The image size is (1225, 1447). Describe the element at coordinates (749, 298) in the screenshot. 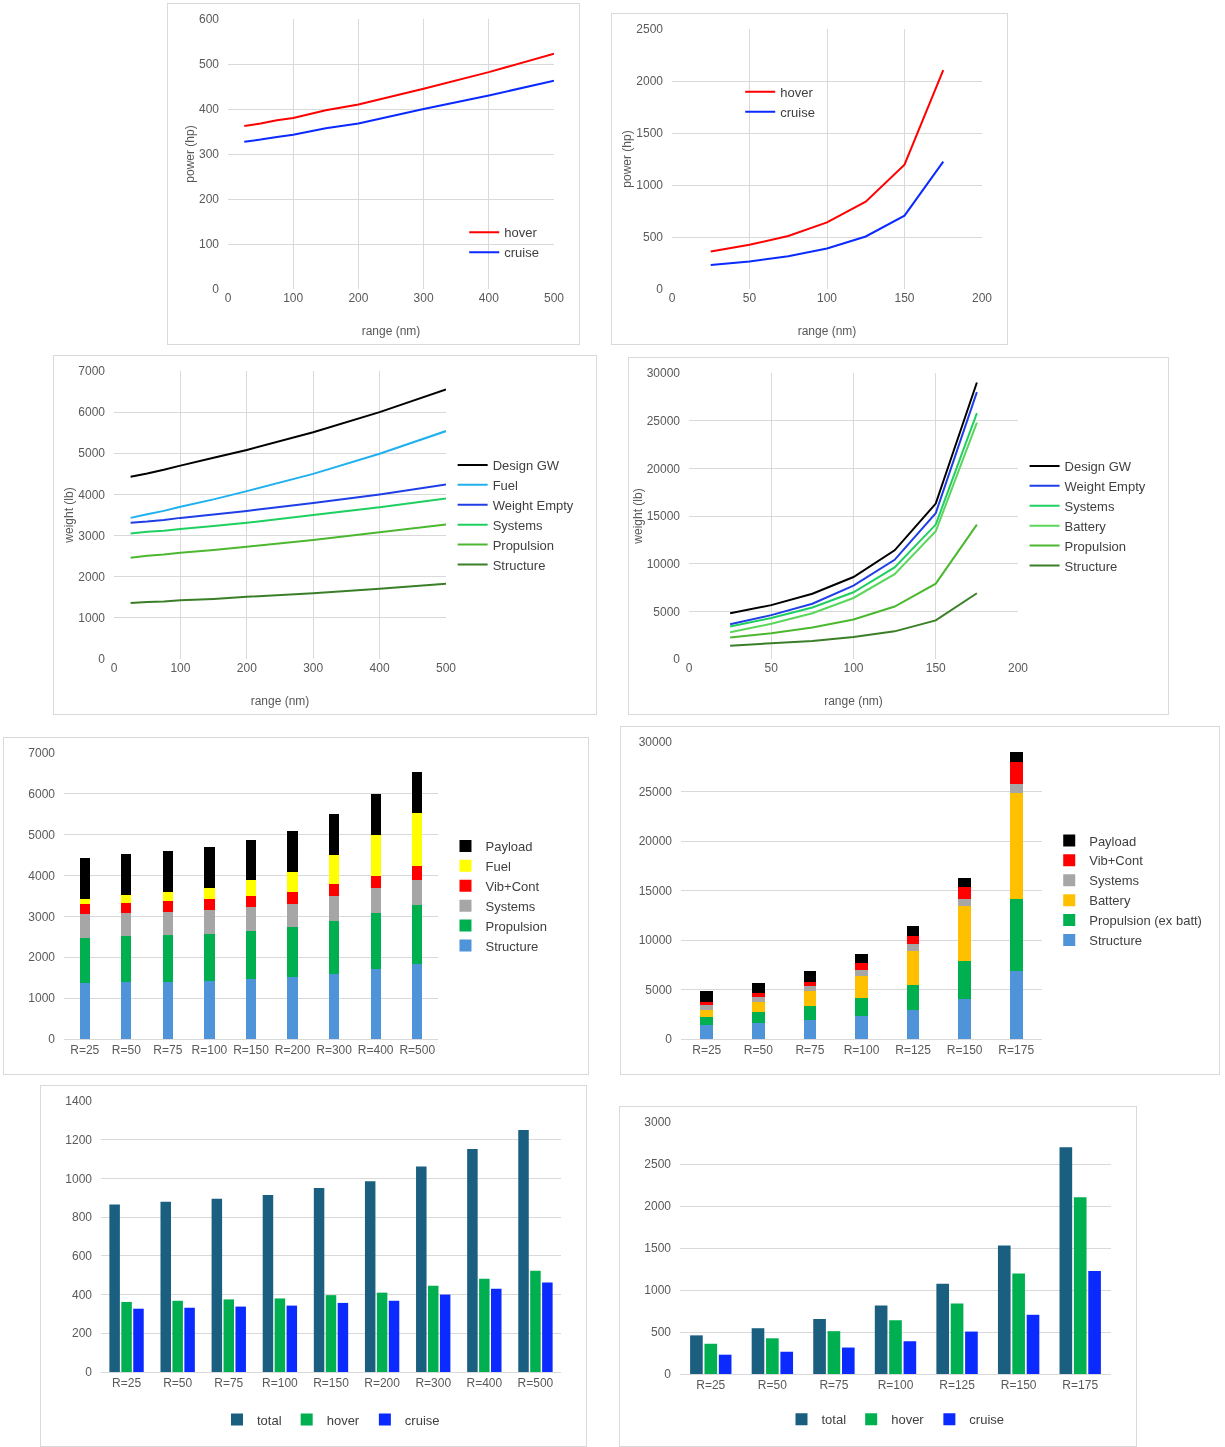

I see `x-tick-label: 50` at that location.